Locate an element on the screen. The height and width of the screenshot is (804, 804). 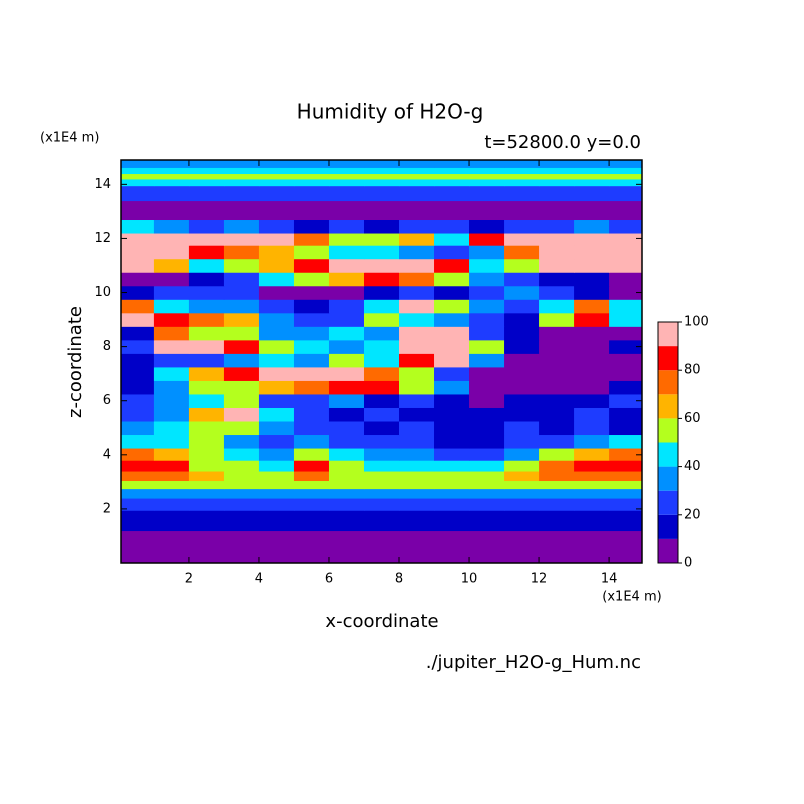
y-tick-label: 10 is located at coordinates (102, 292).